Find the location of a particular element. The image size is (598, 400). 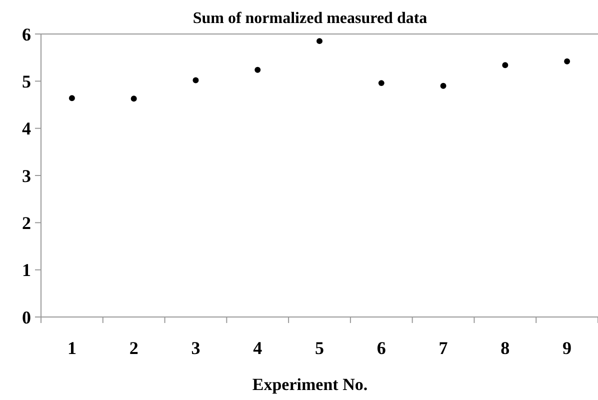

x-tick-label: 3 is located at coordinates (195, 348).